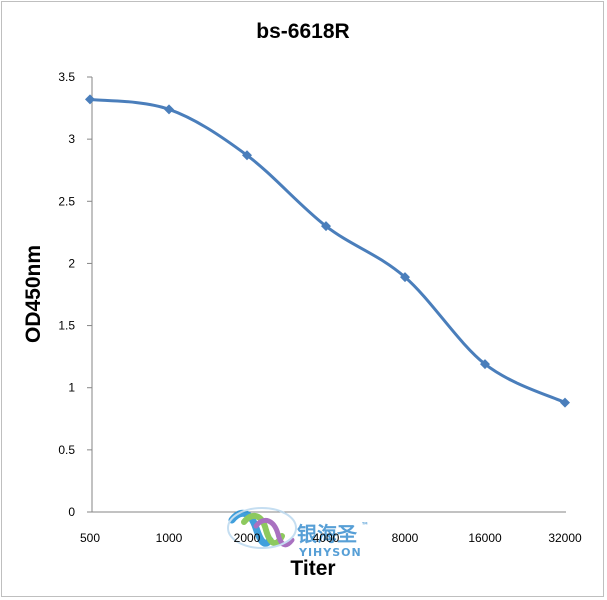 This screenshot has height=600, width=607. Describe the element at coordinates (71, 388) in the screenshot. I see `y-tick-label: 1` at that location.